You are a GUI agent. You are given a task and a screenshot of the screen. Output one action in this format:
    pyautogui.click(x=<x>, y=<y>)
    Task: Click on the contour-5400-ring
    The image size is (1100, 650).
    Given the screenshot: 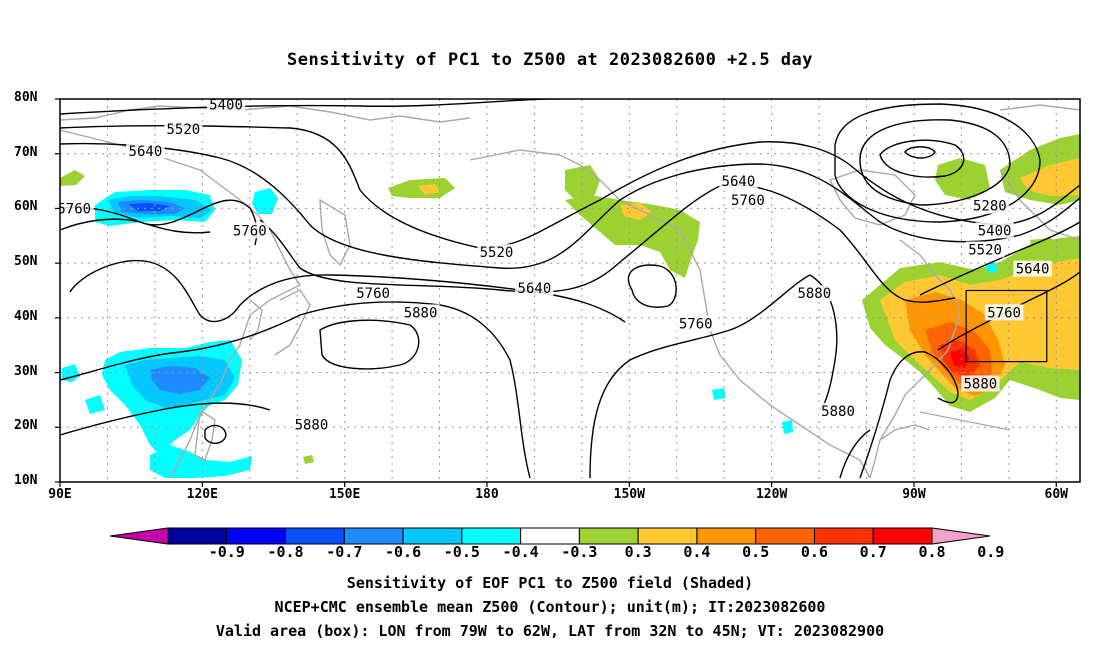 What is the action you would take?
    pyautogui.click(x=935, y=162)
    